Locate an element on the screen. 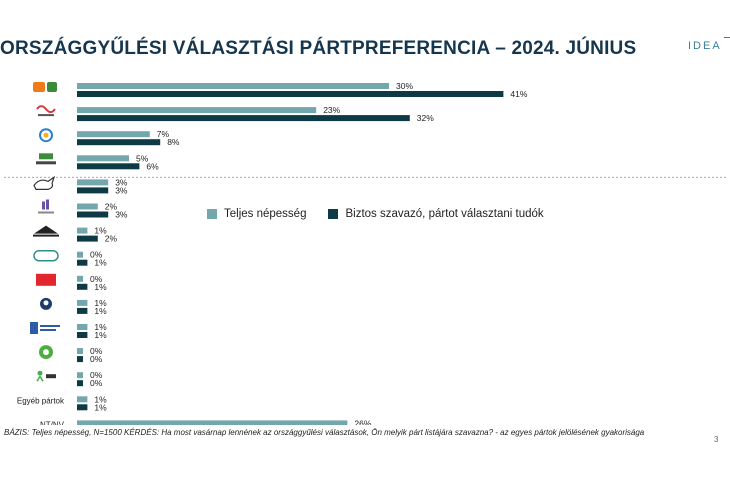 Image resolution: width=730 pixels, height=487 pixels. legend-item-series-1: Teljes népesség is located at coordinates (256, 214).